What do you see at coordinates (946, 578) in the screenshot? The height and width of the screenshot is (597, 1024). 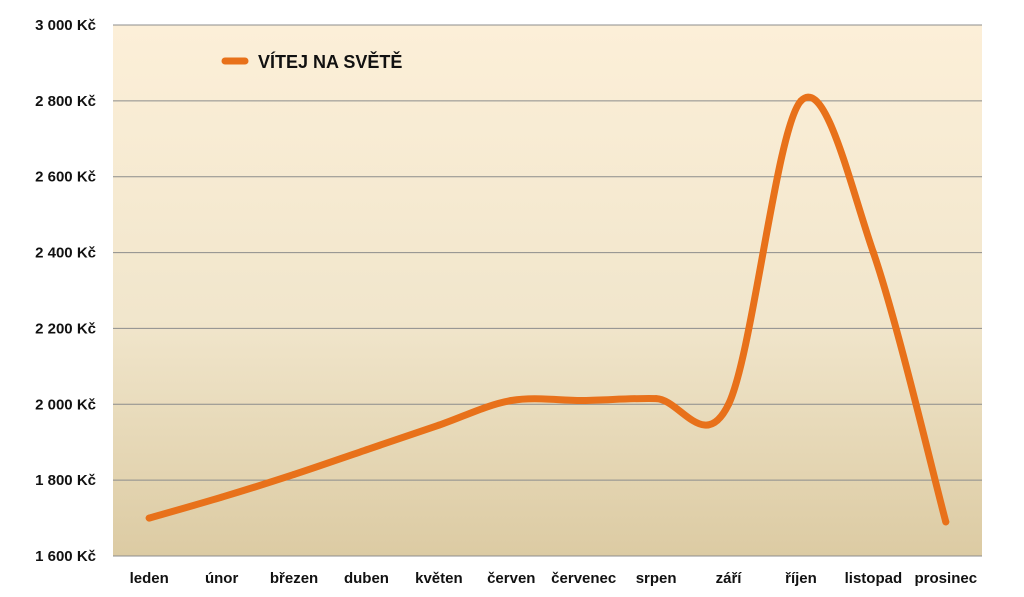 I see `x-tick-label: prosinec` at bounding box center [946, 578].